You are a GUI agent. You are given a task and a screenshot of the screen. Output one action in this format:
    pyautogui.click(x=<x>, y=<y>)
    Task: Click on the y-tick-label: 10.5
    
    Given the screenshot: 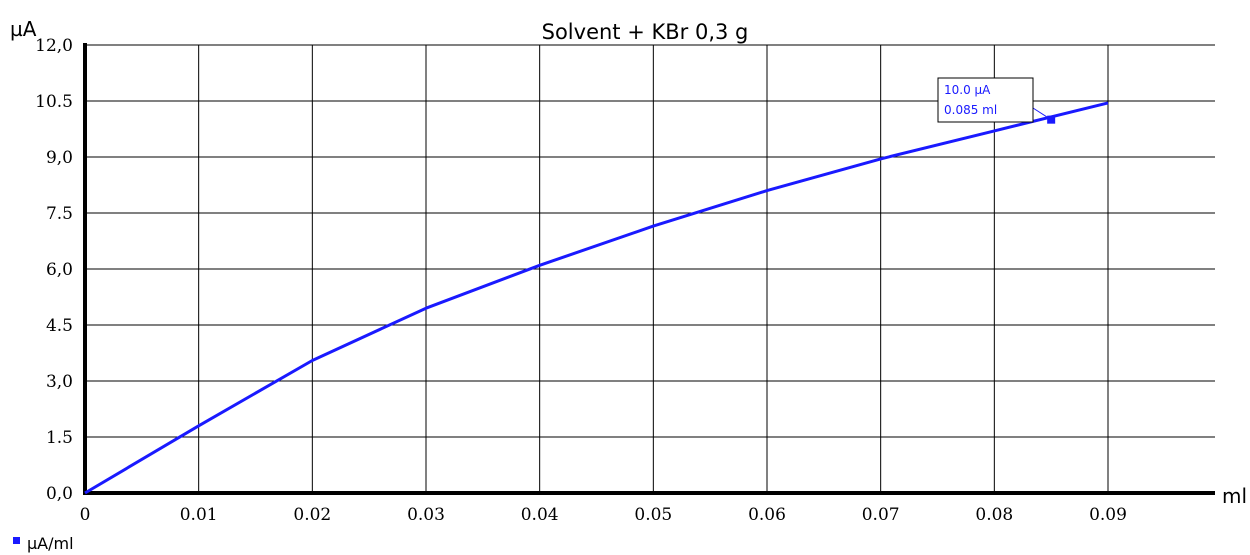 What is the action you would take?
    pyautogui.click(x=54, y=102)
    